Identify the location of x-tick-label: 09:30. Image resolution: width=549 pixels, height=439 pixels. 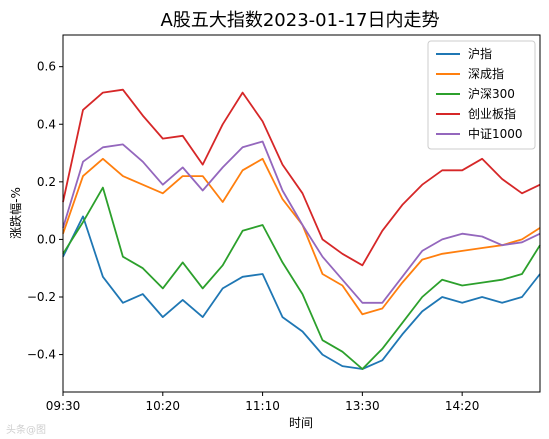
(63, 406).